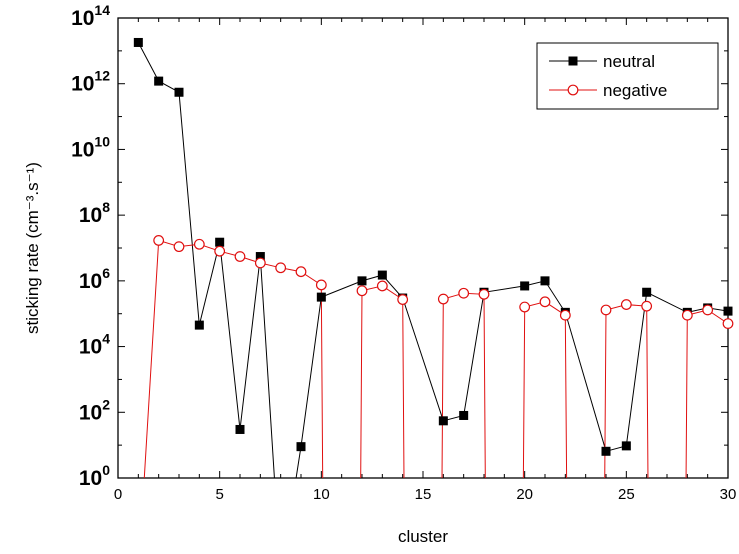 This screenshot has height=554, width=739. Describe the element at coordinates (94, 279) in the screenshot. I see `y-tick-label: 10⁶` at that location.